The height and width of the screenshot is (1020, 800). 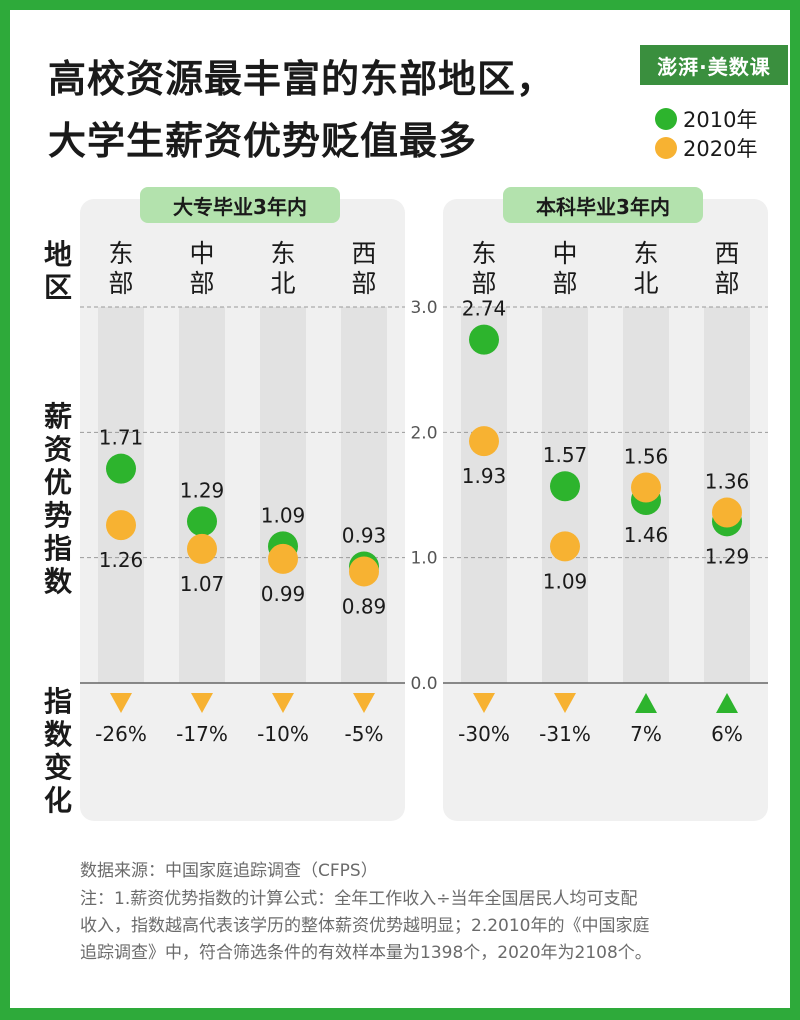 What do you see at coordinates (483, 253) in the screenshot?
I see `category-label-1-0-0: 东` at bounding box center [483, 253].